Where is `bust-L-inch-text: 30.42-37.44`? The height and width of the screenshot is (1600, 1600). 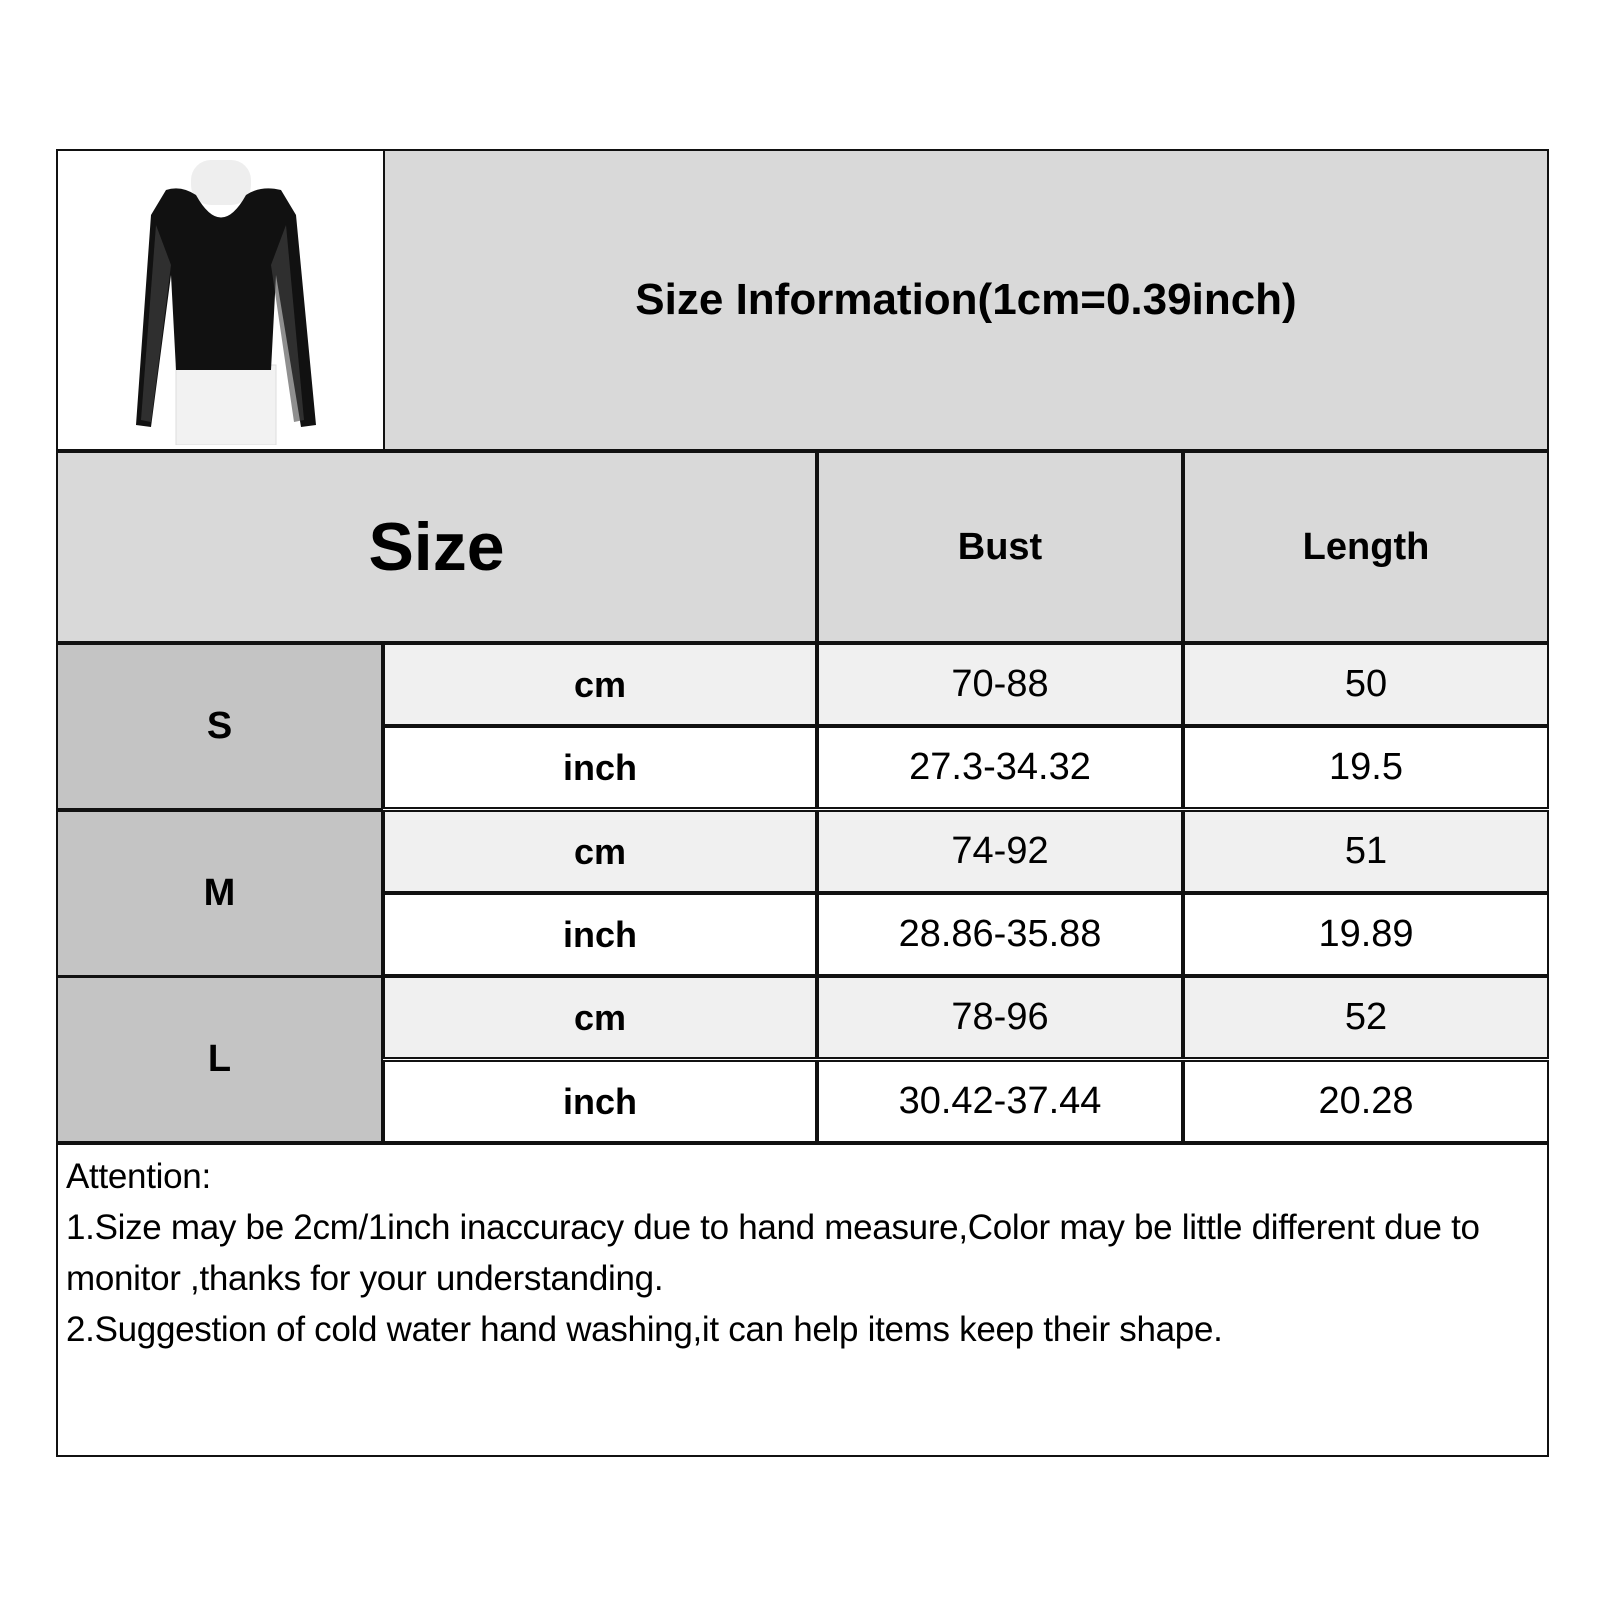 bust-L-inch-text: 30.42-37.44 is located at coordinates (1000, 1101).